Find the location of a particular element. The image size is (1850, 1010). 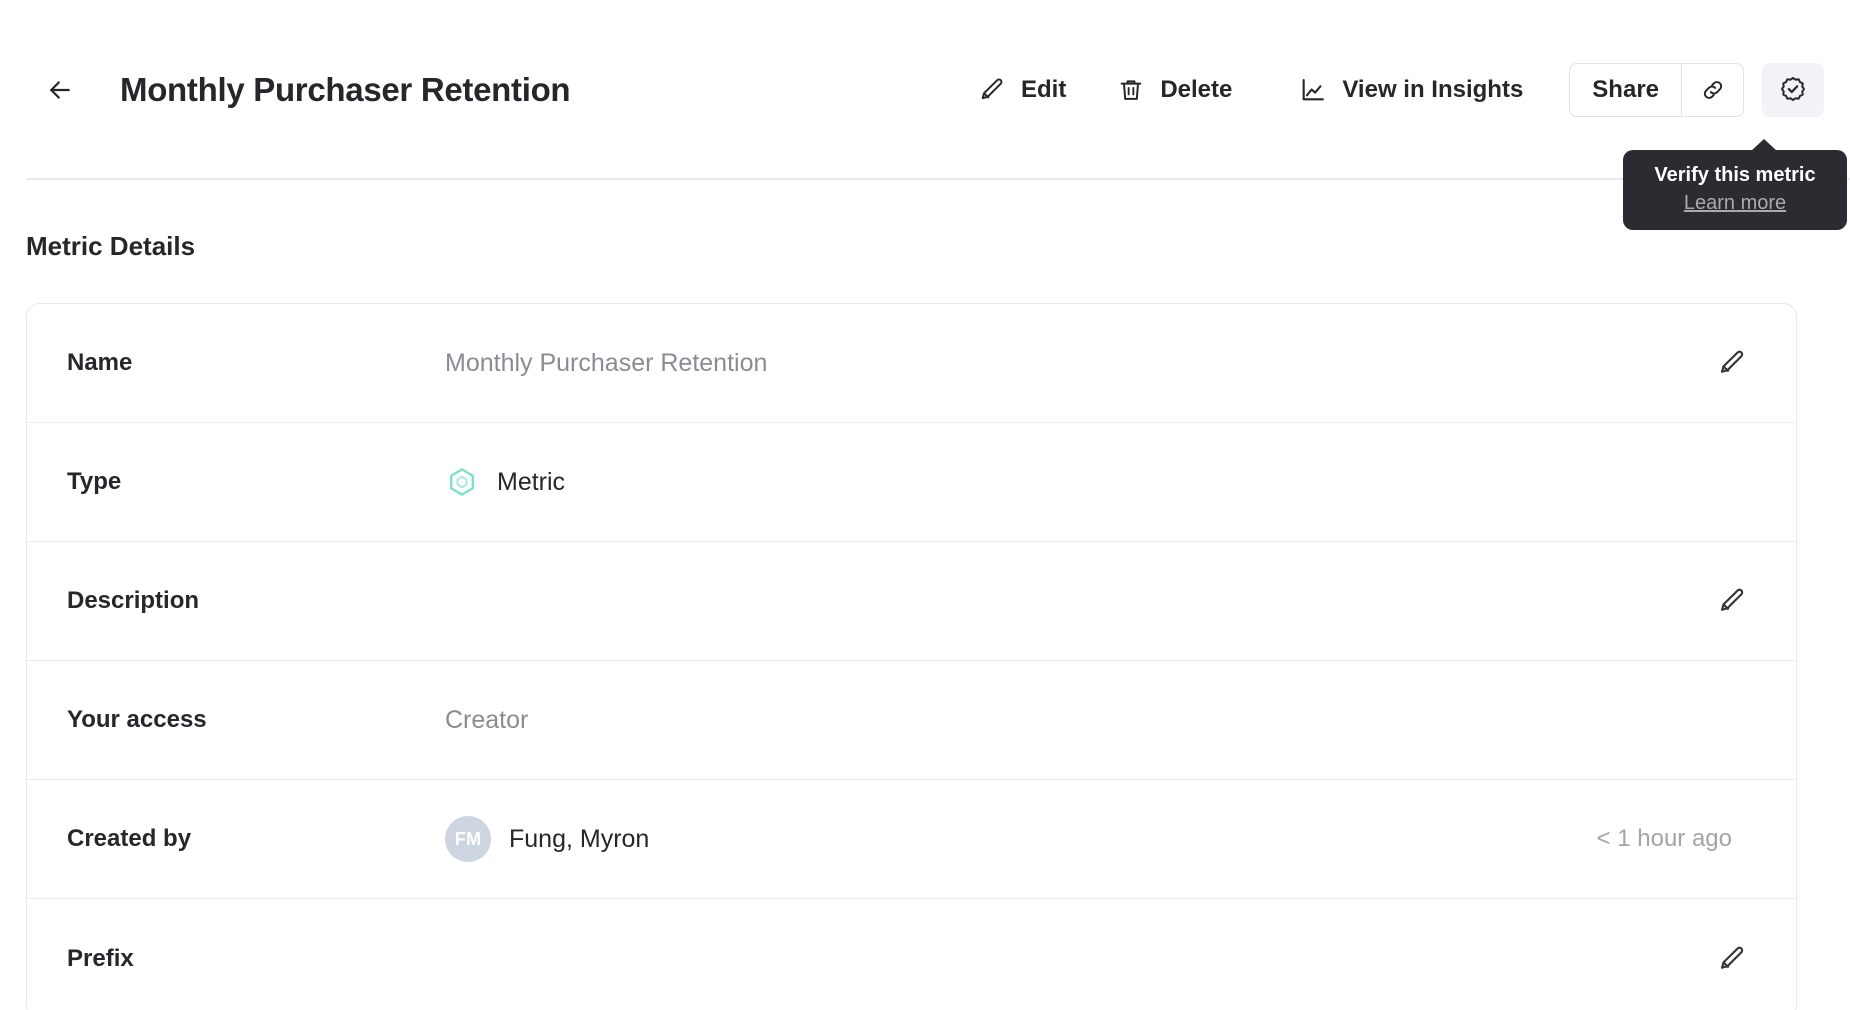

view-in-insights-label: View in Insights is located at coordinates (1433, 89).